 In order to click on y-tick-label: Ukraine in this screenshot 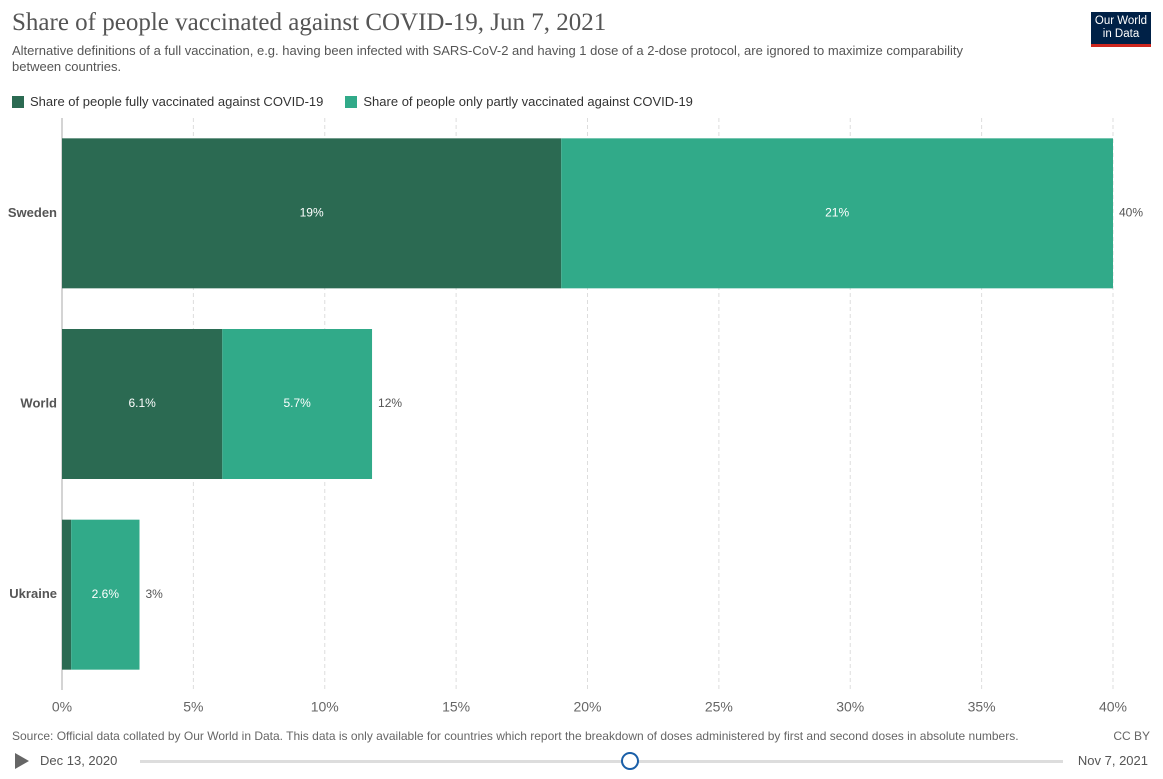, I will do `click(33, 593)`.